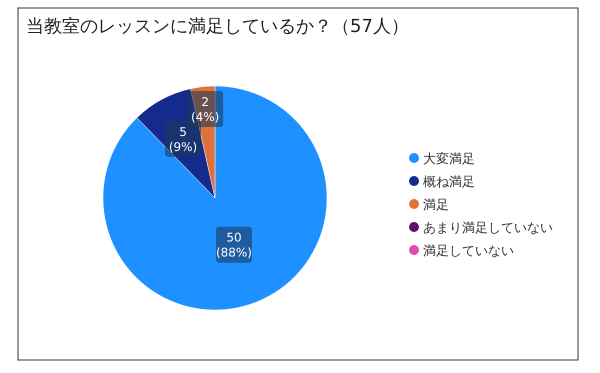  I want to click on legend-label: あまり満足していない, so click(488, 228).